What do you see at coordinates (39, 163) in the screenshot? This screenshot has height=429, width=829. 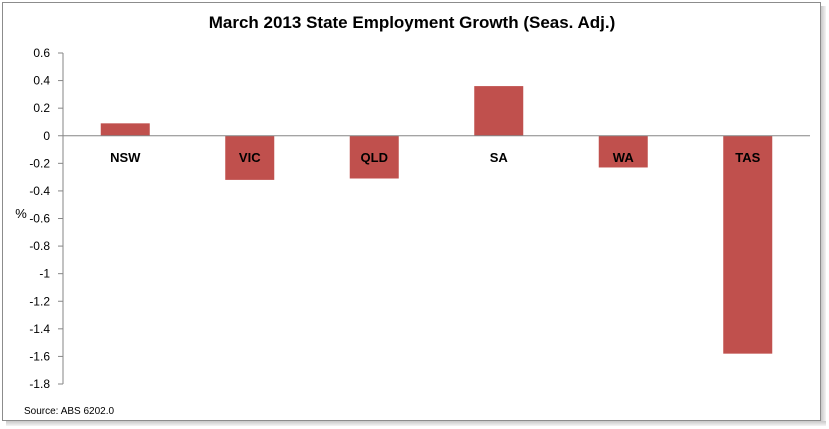 I see `y-tick-label: -0.2` at bounding box center [39, 163].